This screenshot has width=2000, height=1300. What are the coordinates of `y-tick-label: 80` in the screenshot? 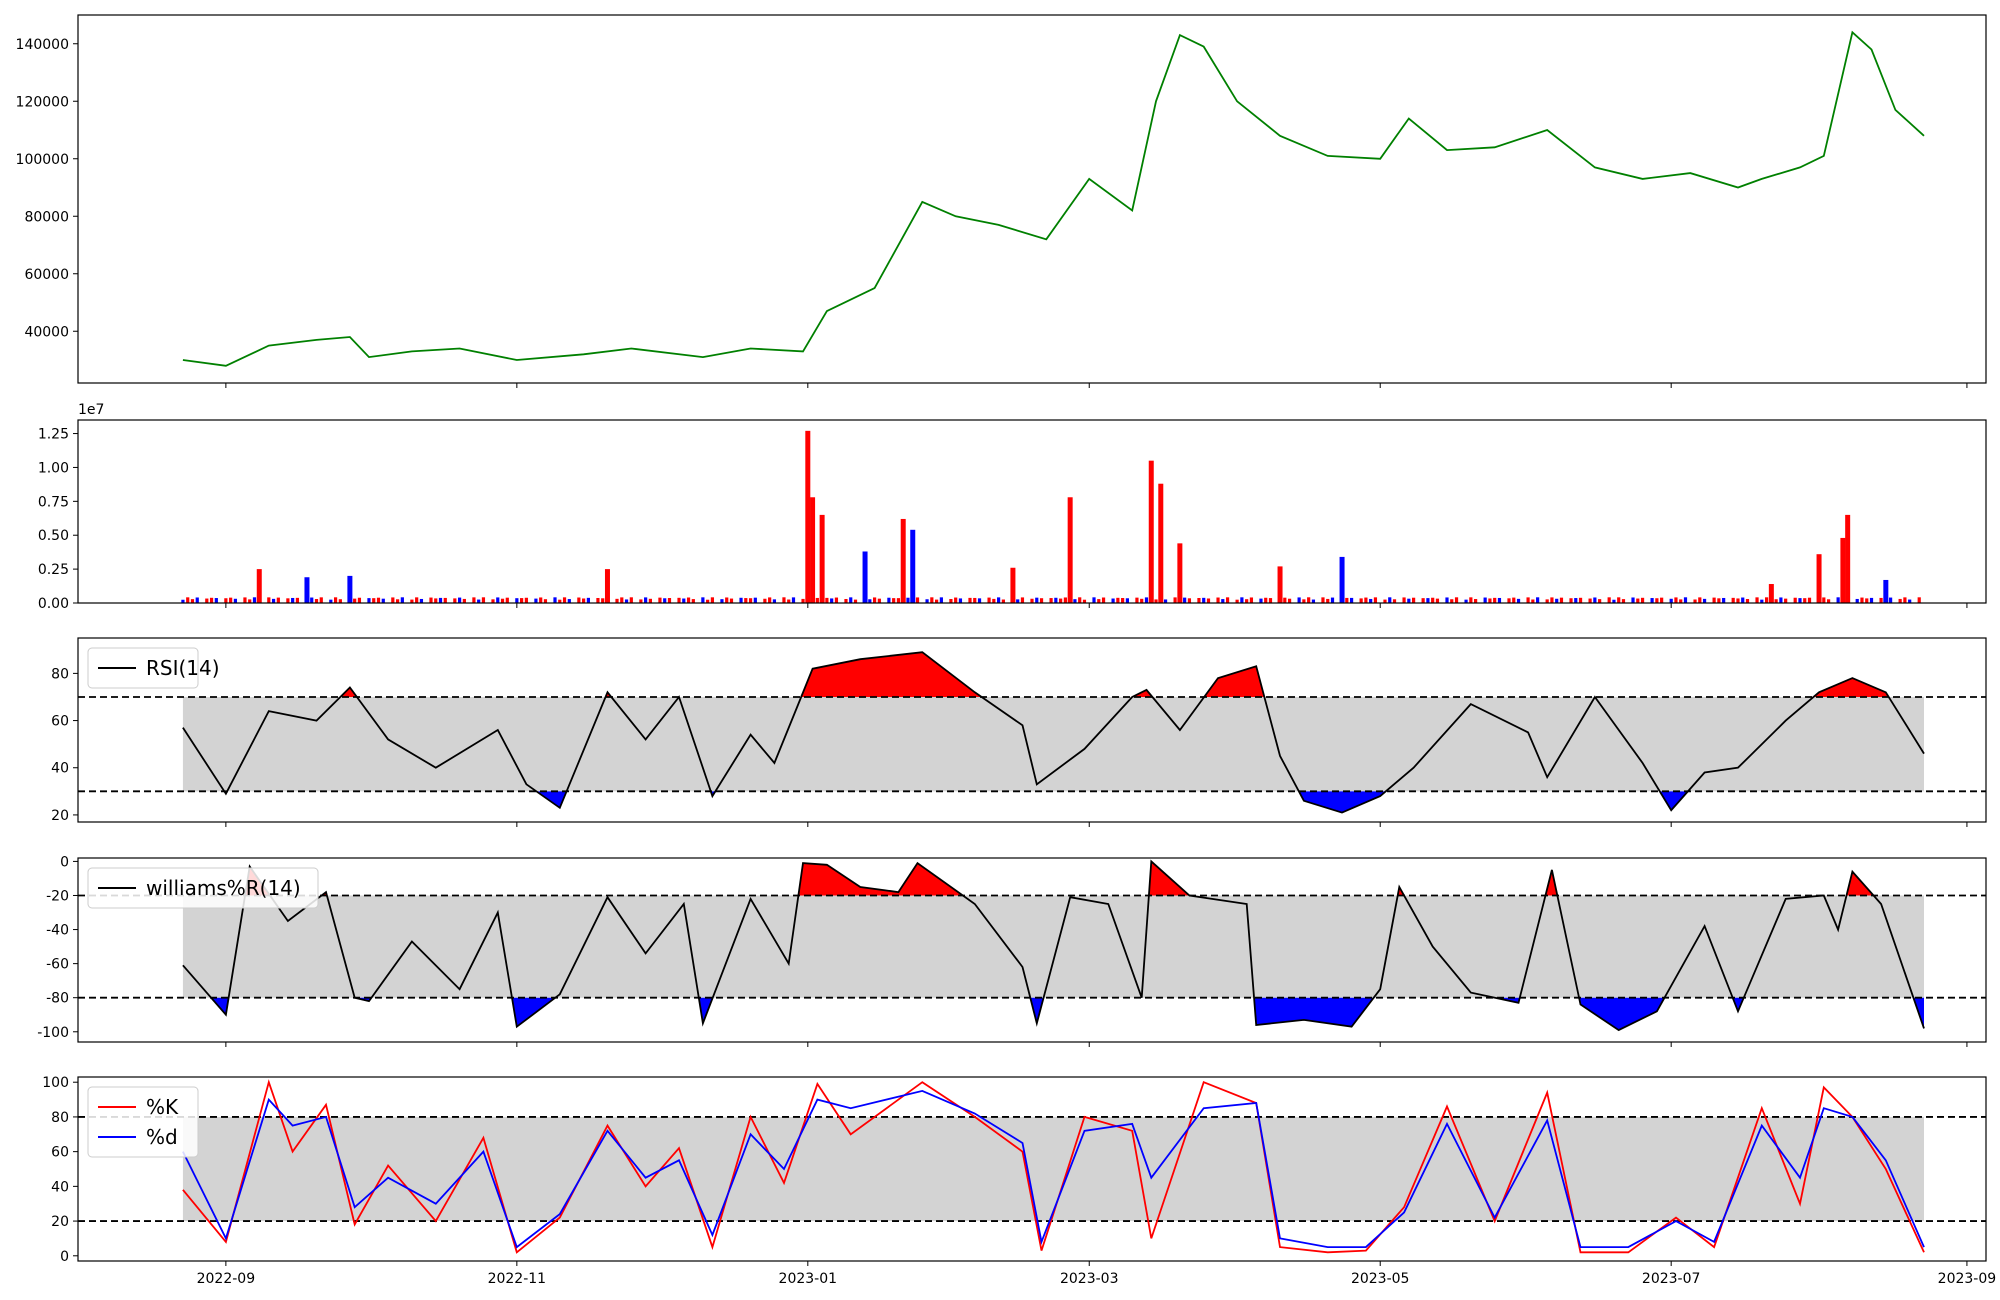 It's located at (60, 1118).